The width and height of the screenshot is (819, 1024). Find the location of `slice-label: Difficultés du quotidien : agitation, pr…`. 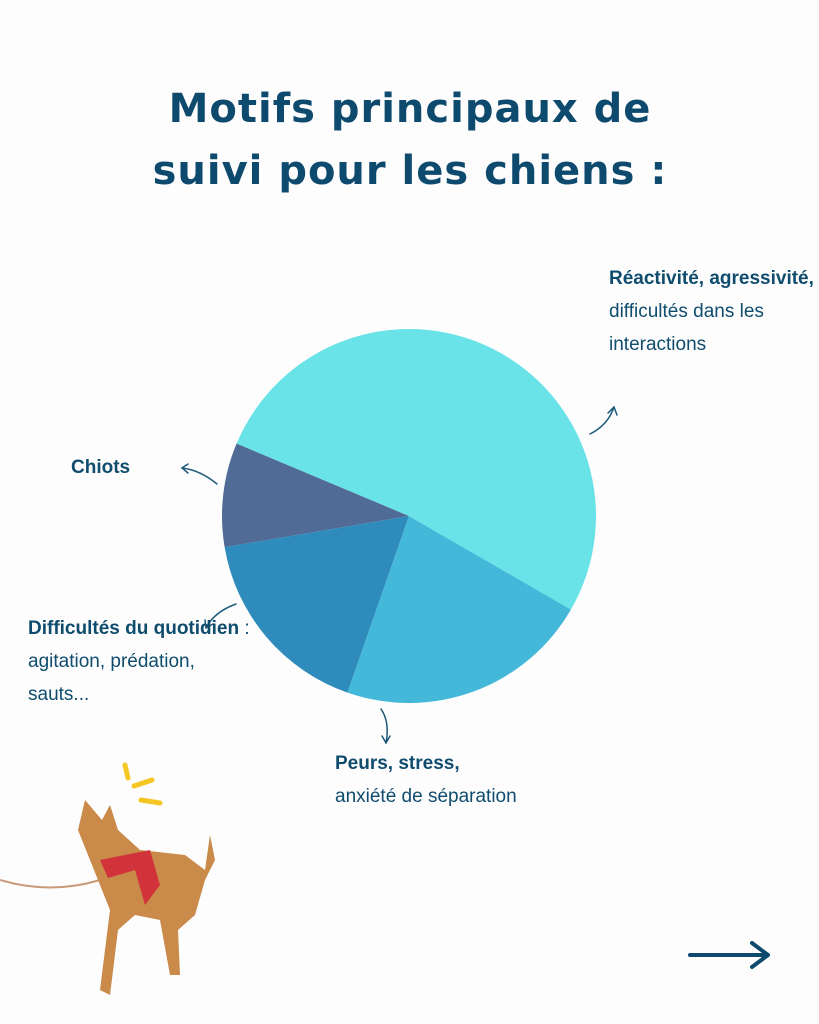

slice-label: Difficultés du quotidien : agitation, pr… is located at coordinates (144, 661).